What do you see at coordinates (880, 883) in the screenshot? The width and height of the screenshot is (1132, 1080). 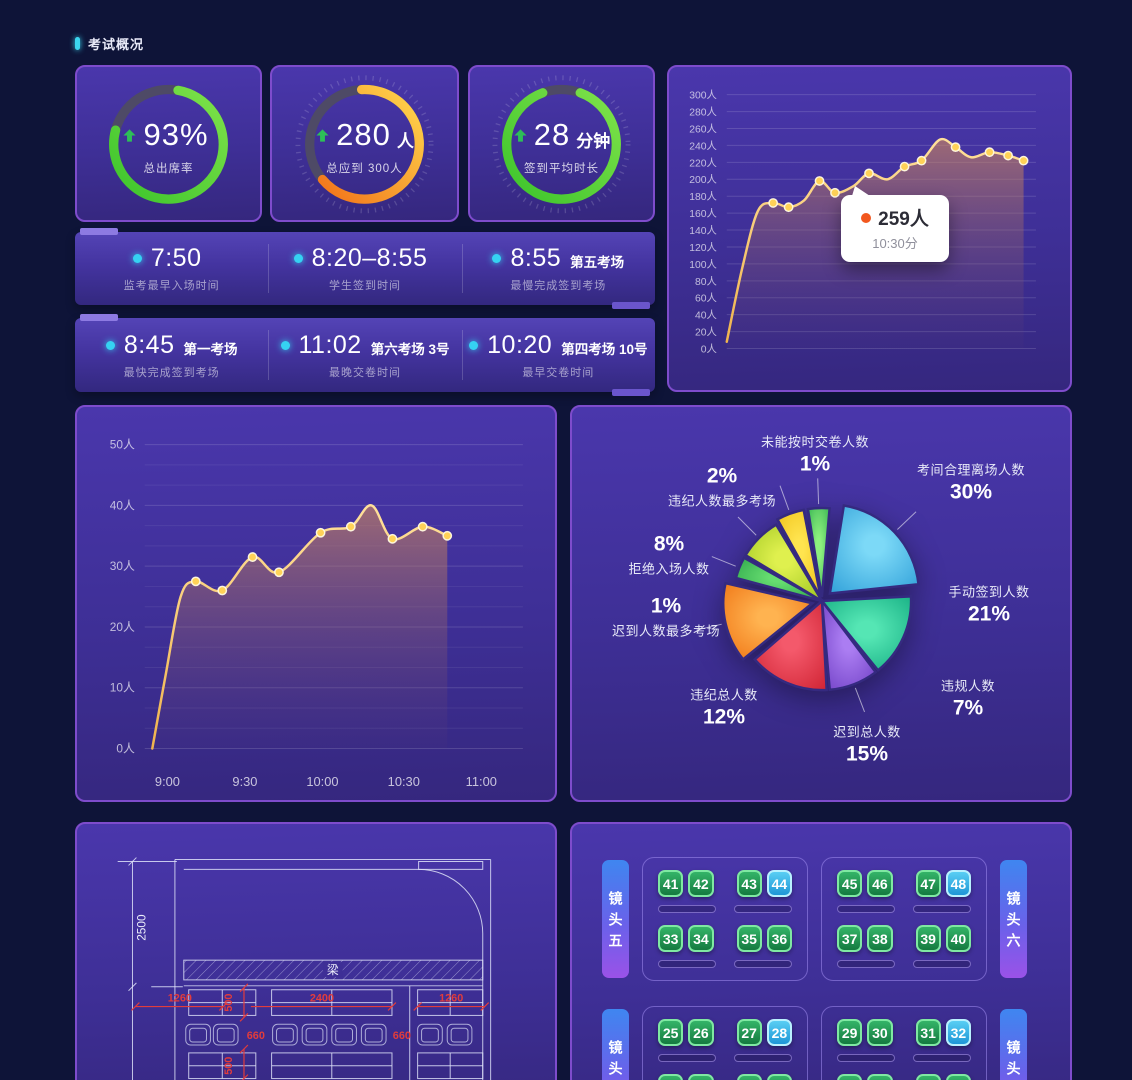 I see `seat-46: 46` at bounding box center [880, 883].